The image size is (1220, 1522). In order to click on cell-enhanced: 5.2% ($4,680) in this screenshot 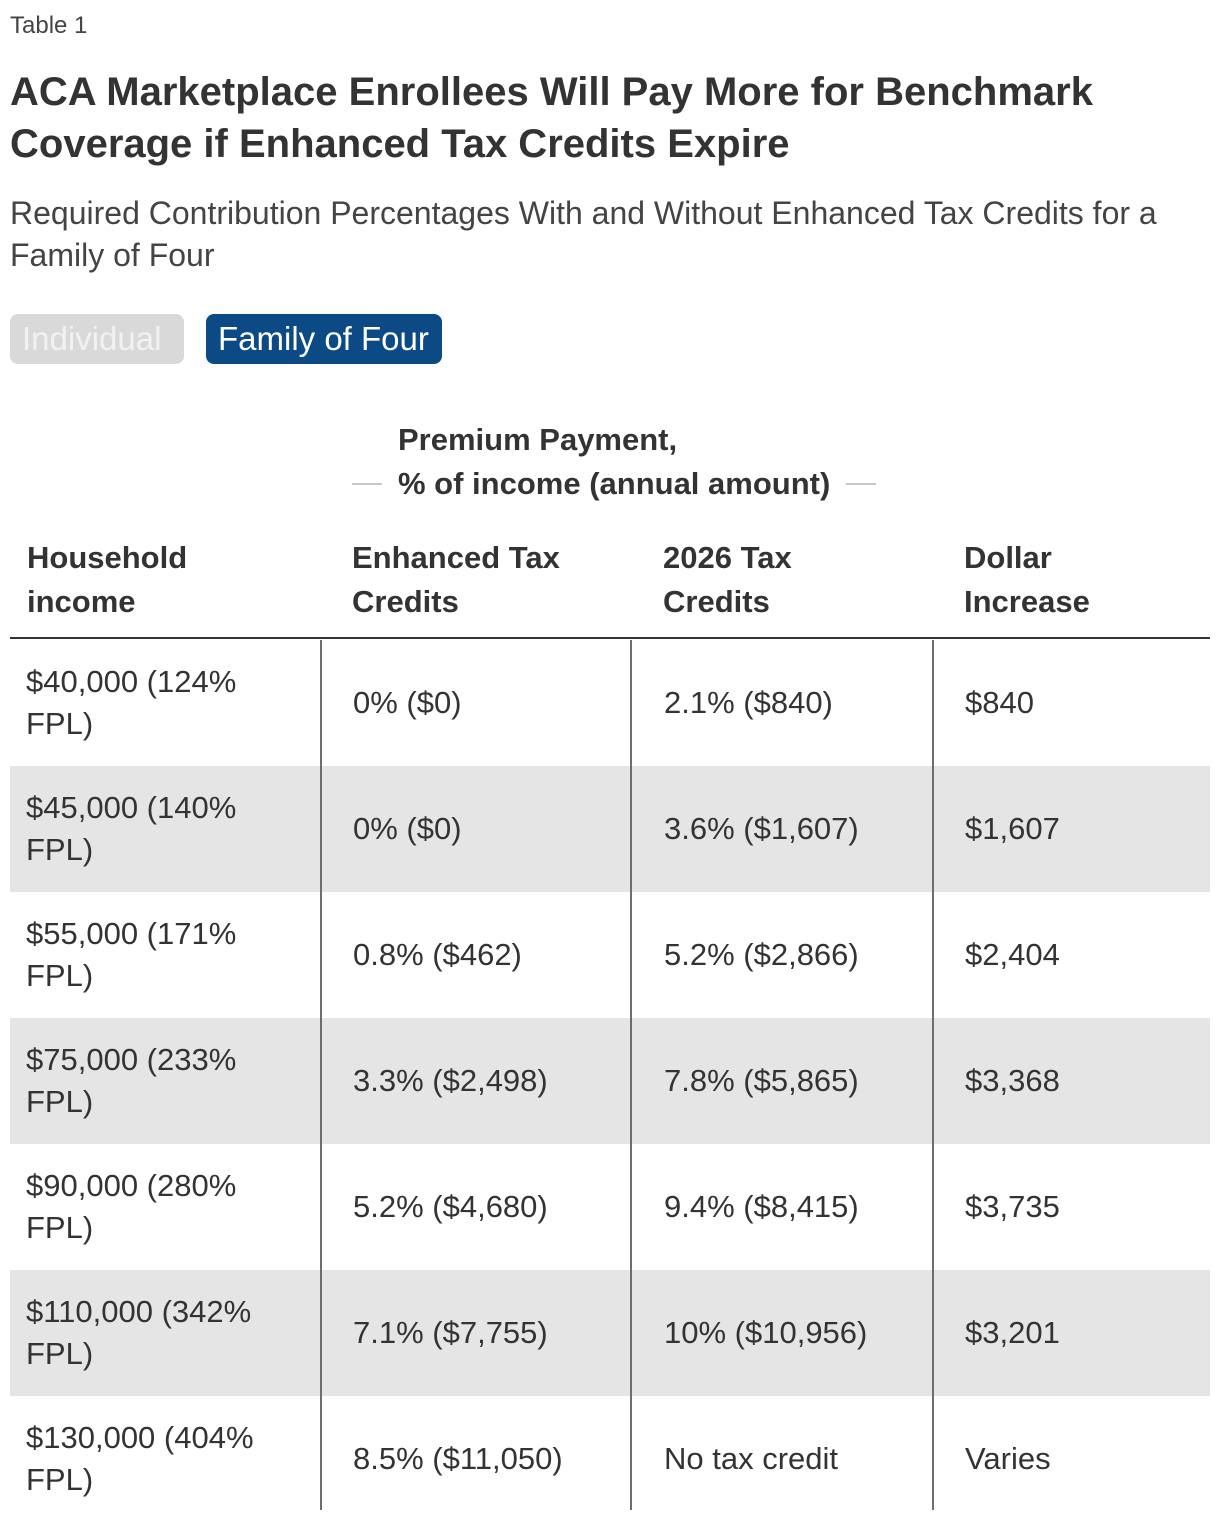, I will do `click(450, 1206)`.